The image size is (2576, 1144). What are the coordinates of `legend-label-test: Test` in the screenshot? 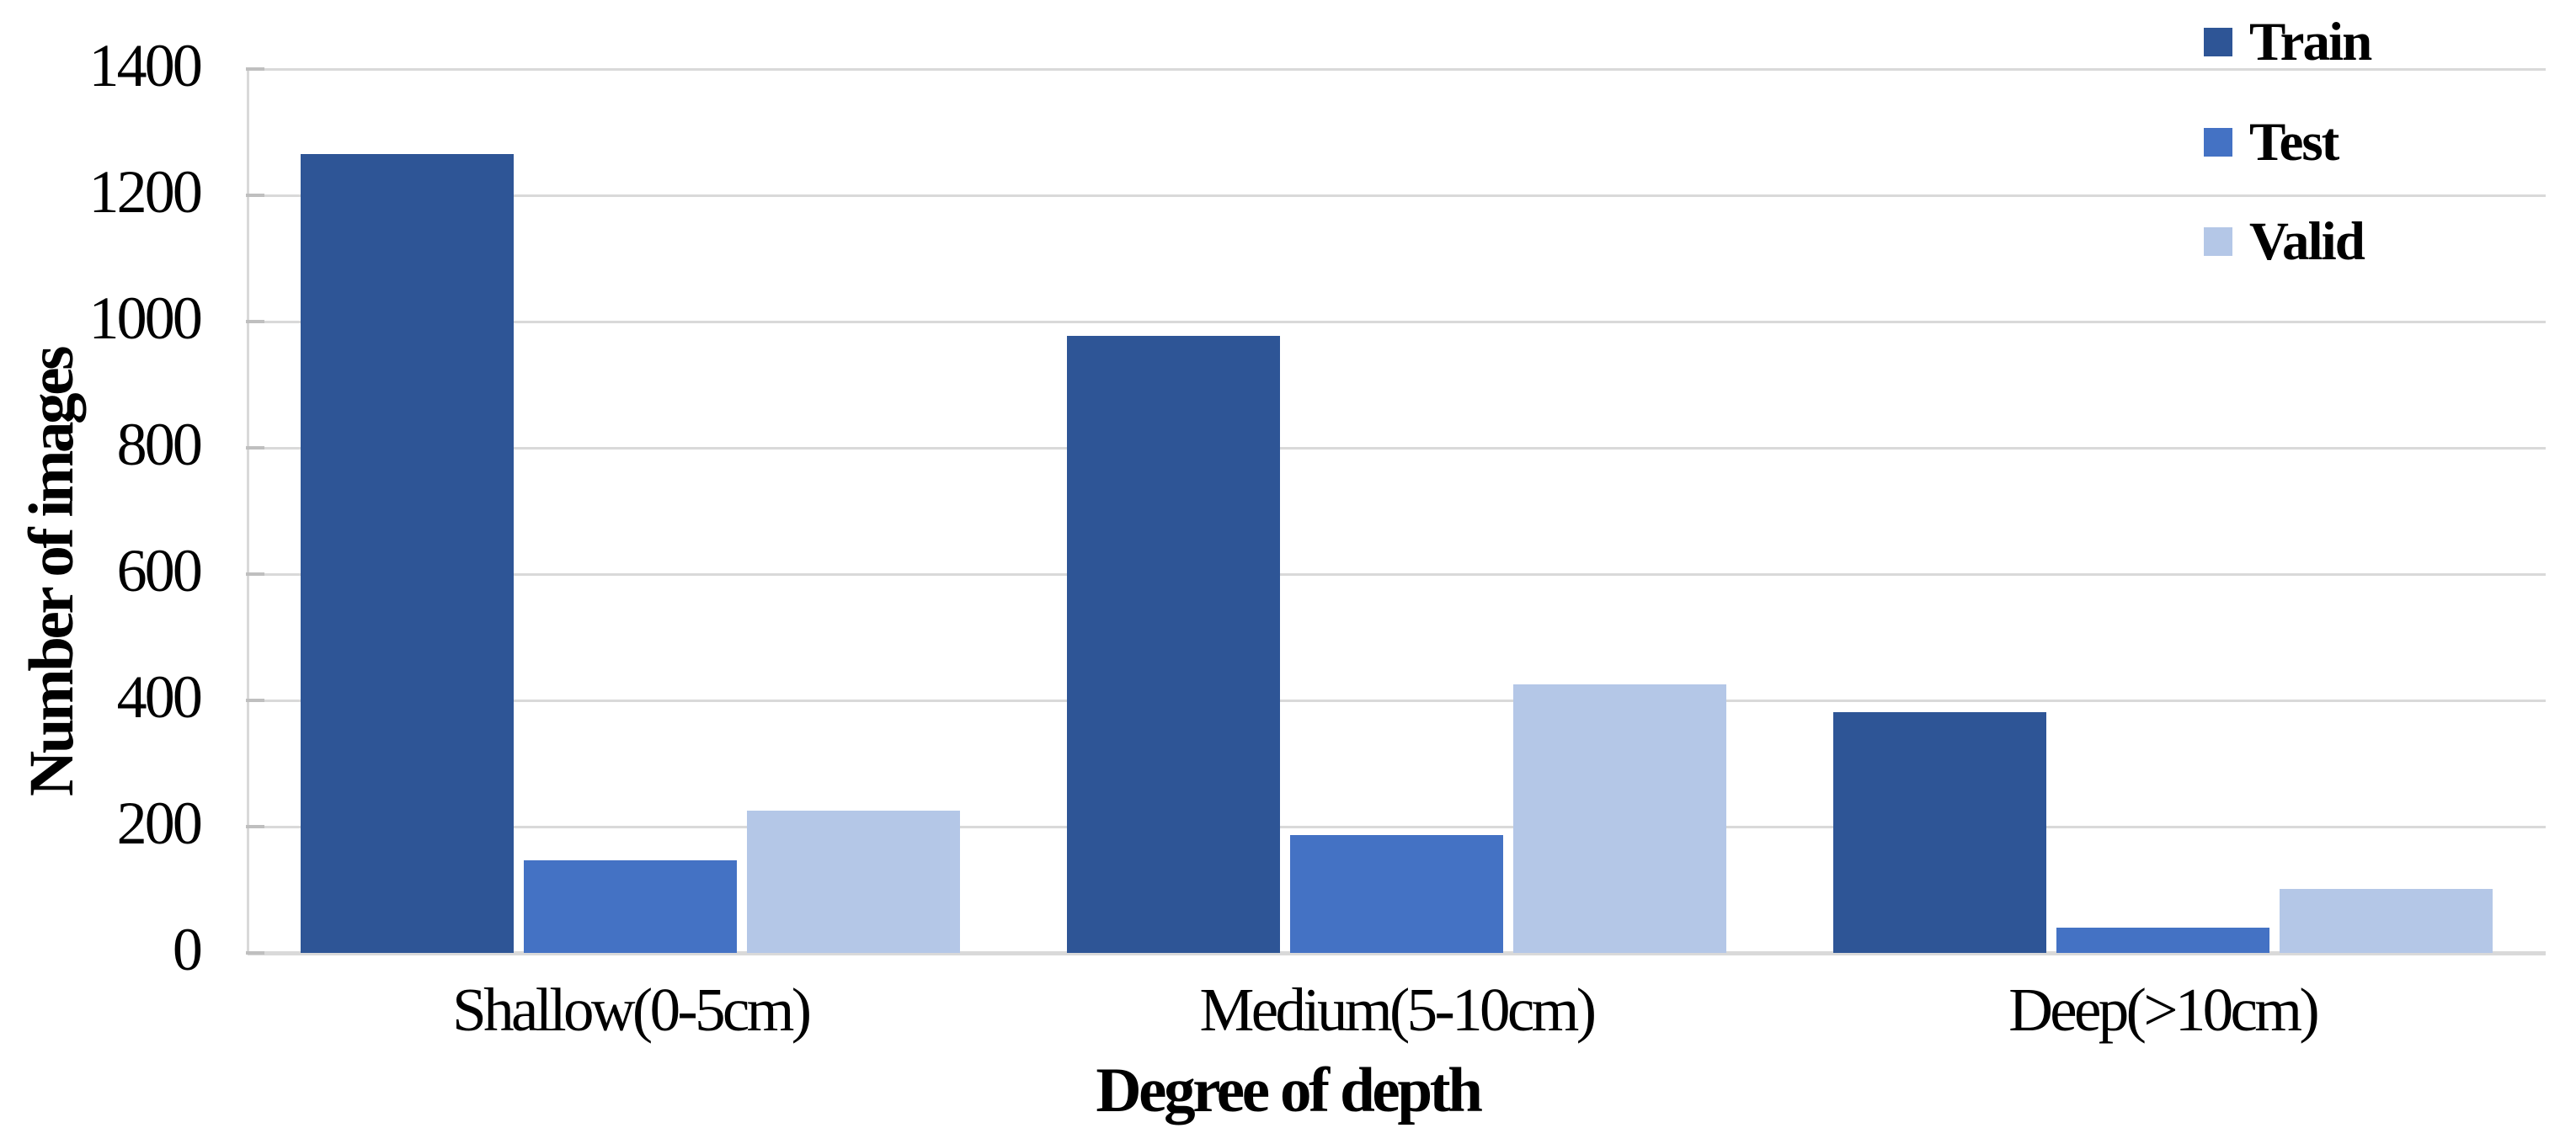 It's located at (2294, 142).